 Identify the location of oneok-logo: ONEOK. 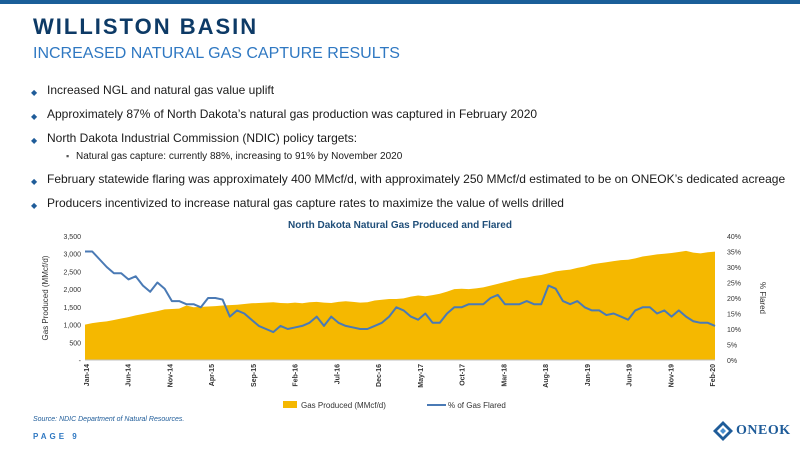
(752, 431).